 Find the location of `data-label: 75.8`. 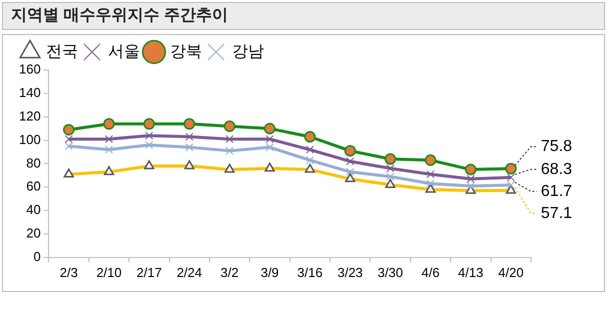

data-label: 75.8 is located at coordinates (556, 147).